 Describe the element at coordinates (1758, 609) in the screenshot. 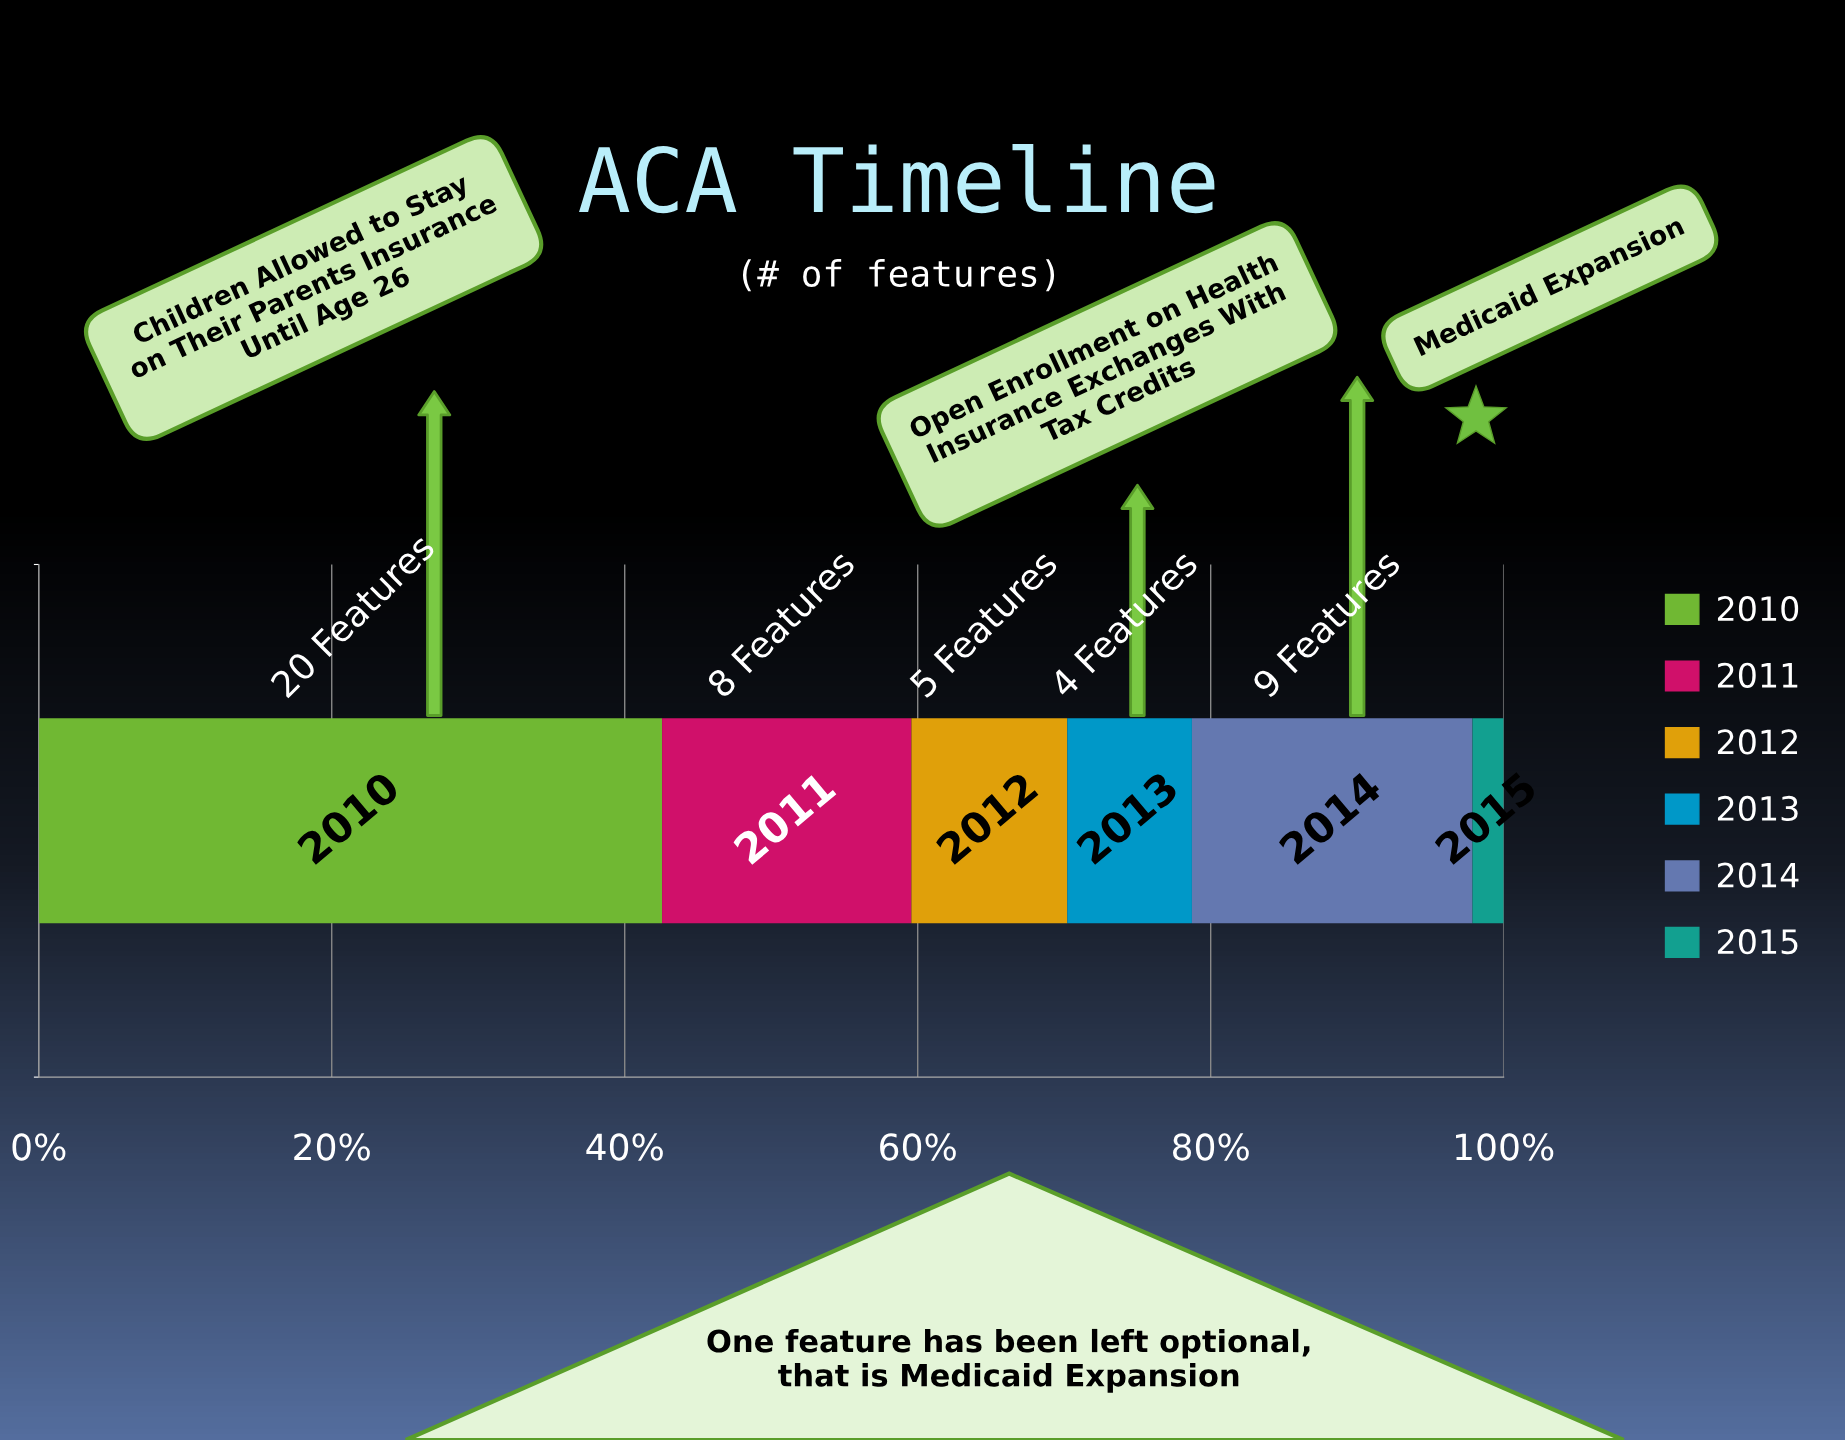

I see `legend-label: 2010` at that location.